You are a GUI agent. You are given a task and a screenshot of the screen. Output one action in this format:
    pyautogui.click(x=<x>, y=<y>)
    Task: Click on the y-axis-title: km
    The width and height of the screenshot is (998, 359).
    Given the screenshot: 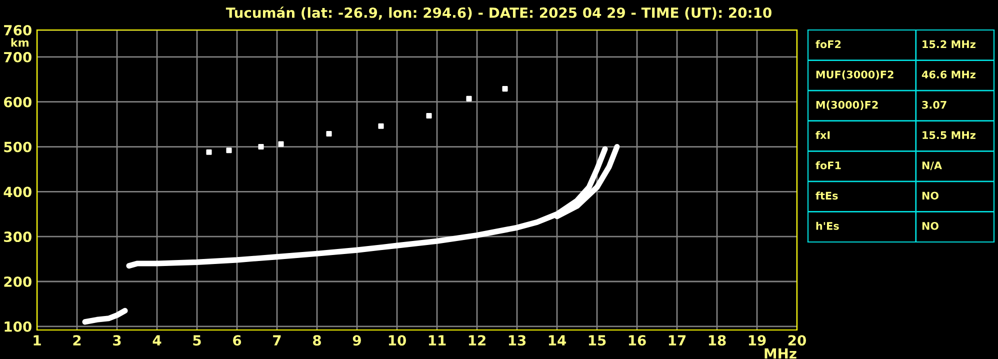 What is the action you would take?
    pyautogui.click(x=19, y=42)
    